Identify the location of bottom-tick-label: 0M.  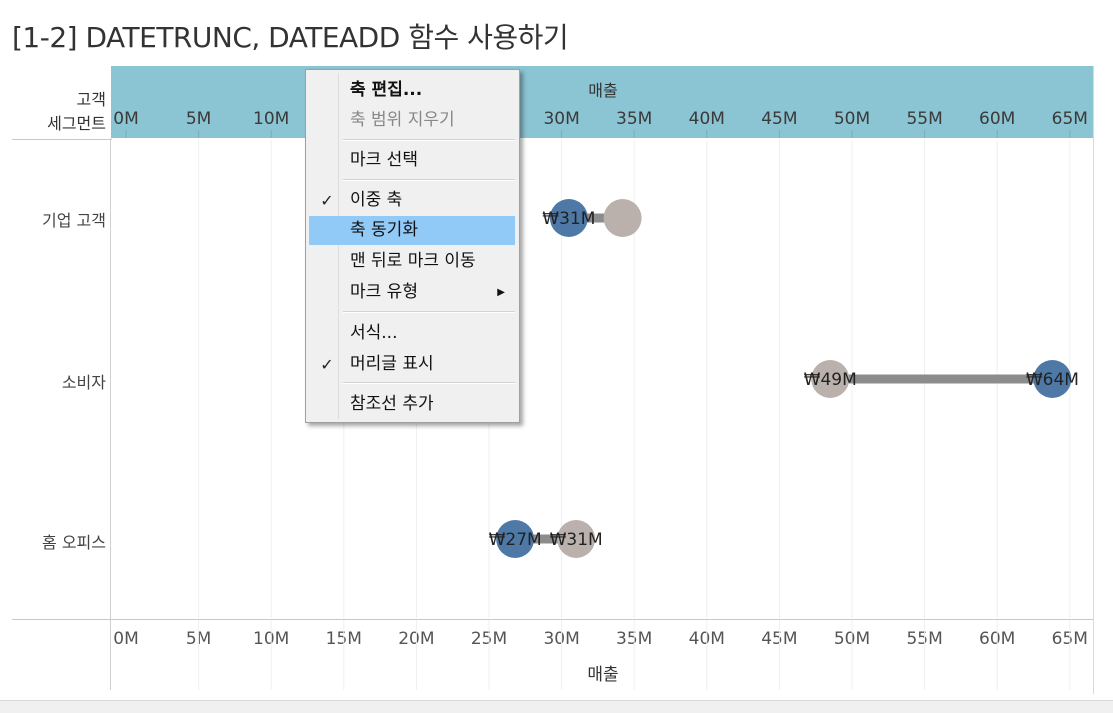
(126, 639).